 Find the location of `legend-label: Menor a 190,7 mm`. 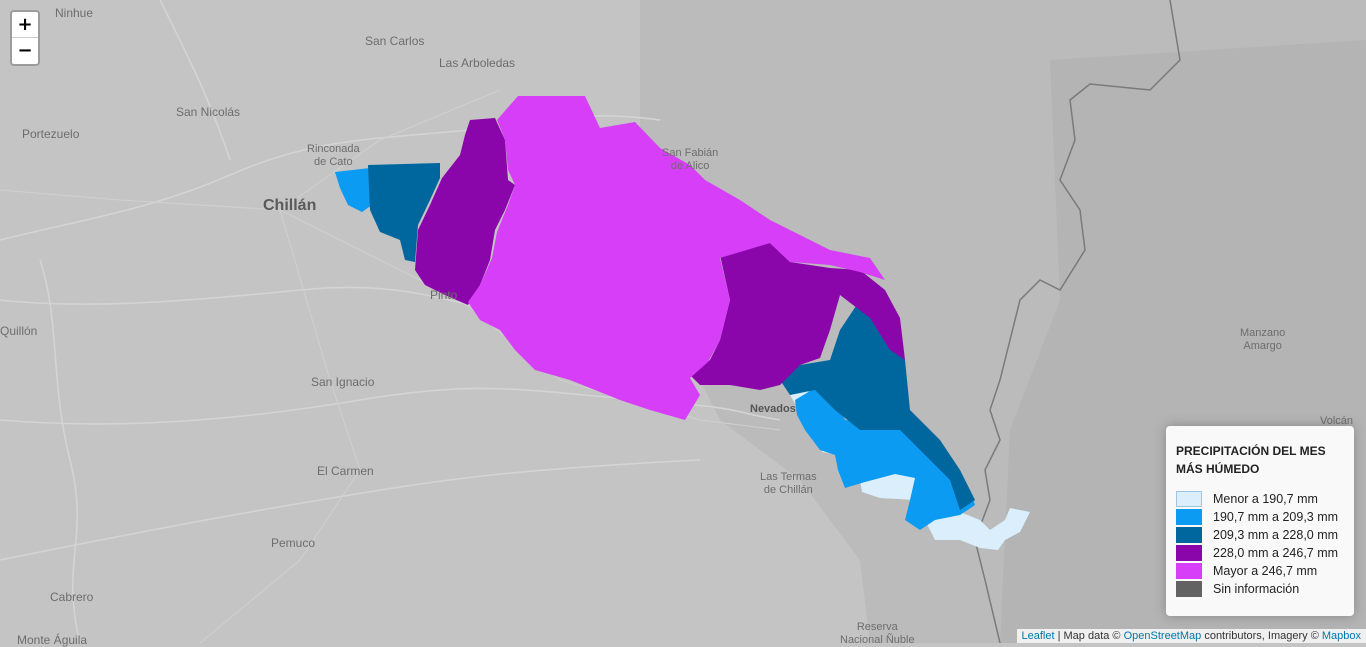

legend-label: Menor a 190,7 mm is located at coordinates (1265, 499).